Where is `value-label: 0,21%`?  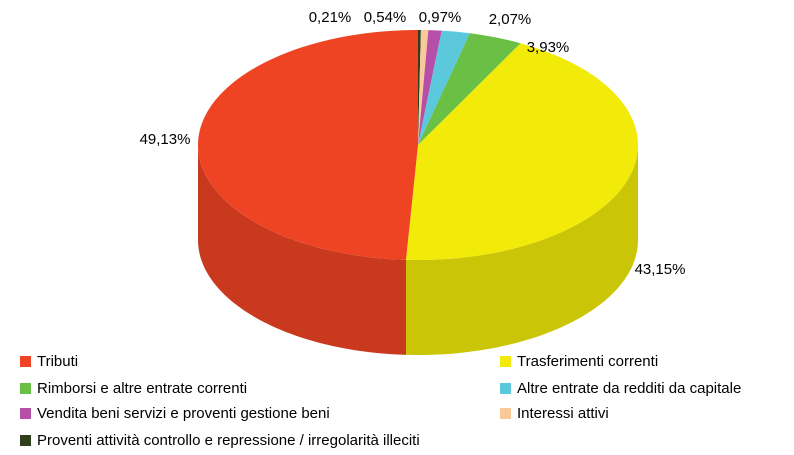
value-label: 0,21% is located at coordinates (330, 17).